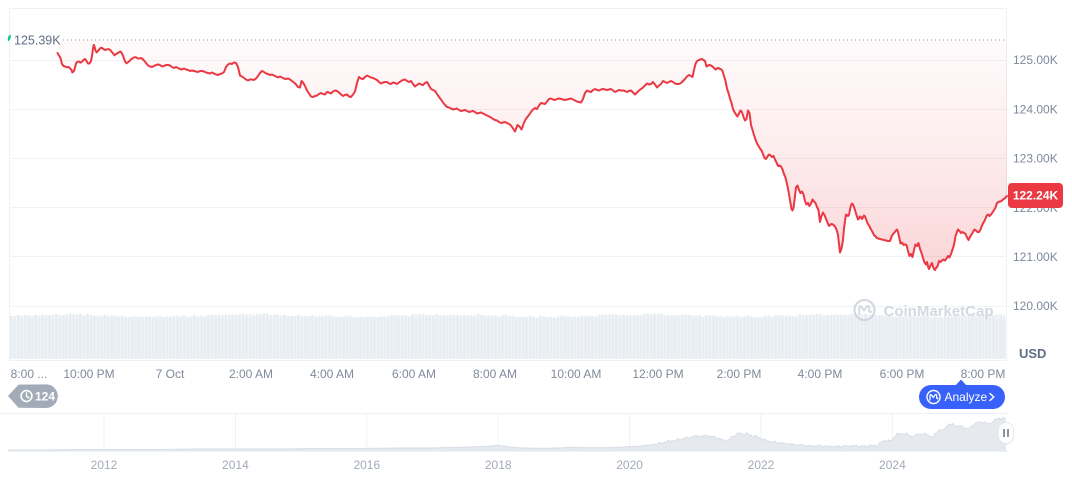 Image resolution: width=1072 pixels, height=477 pixels. What do you see at coordinates (1035, 257) in the screenshot?
I see `svg-text: 121.00K` at bounding box center [1035, 257].